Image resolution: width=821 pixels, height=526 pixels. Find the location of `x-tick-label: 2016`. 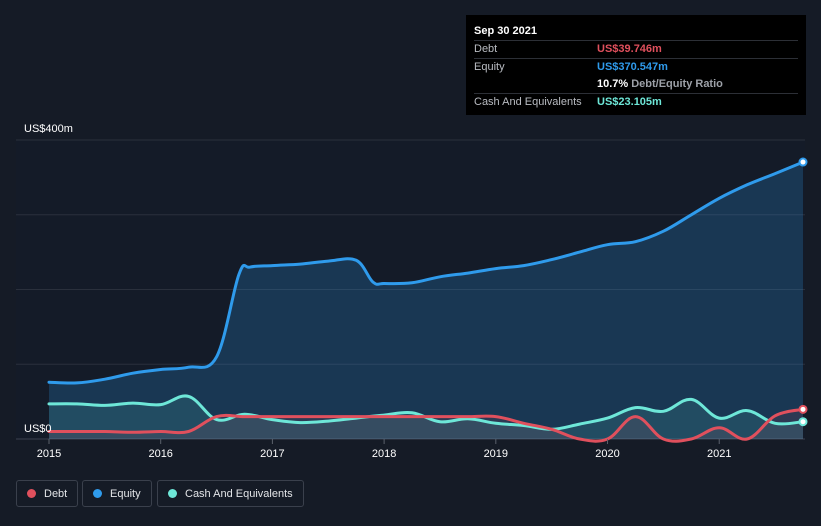

x-tick-label: 2016 is located at coordinates (160, 454).